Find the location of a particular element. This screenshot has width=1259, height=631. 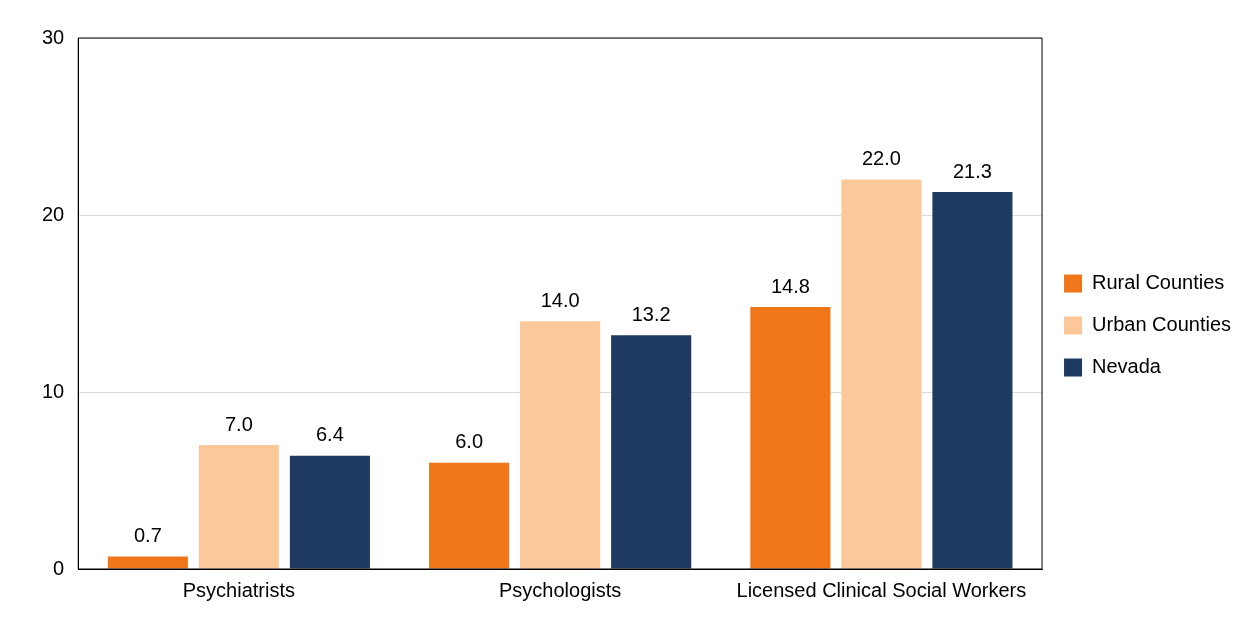

y-tick-label: 10 is located at coordinates (53, 390).